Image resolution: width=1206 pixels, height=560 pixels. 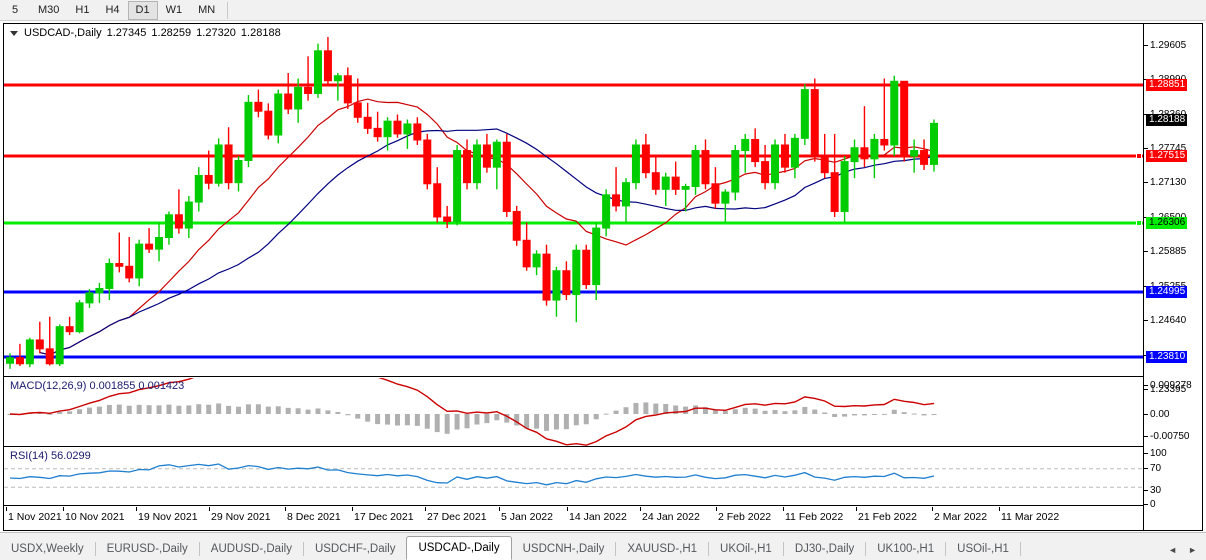 What do you see at coordinates (472, 412) in the screenshot?
I see `macd-canvas` at bounding box center [472, 412].